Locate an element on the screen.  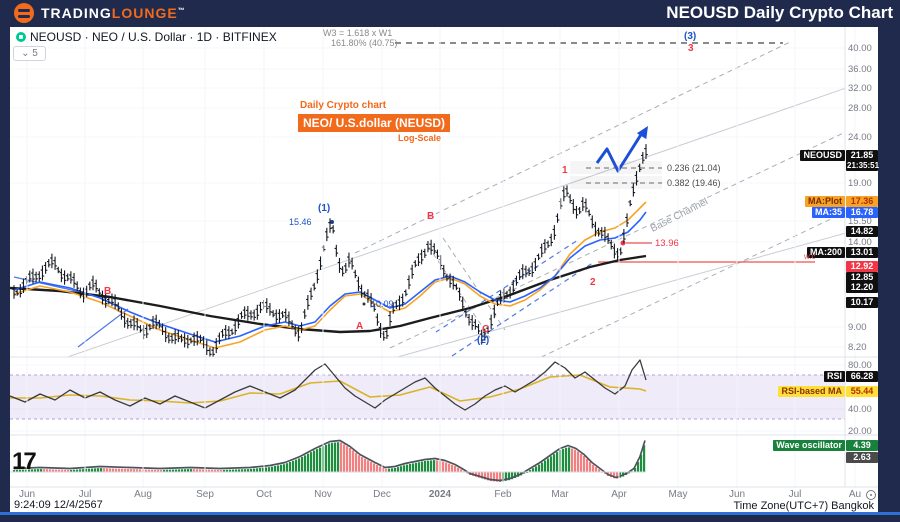
month-tick: Mar is located at coordinates (560, 494).